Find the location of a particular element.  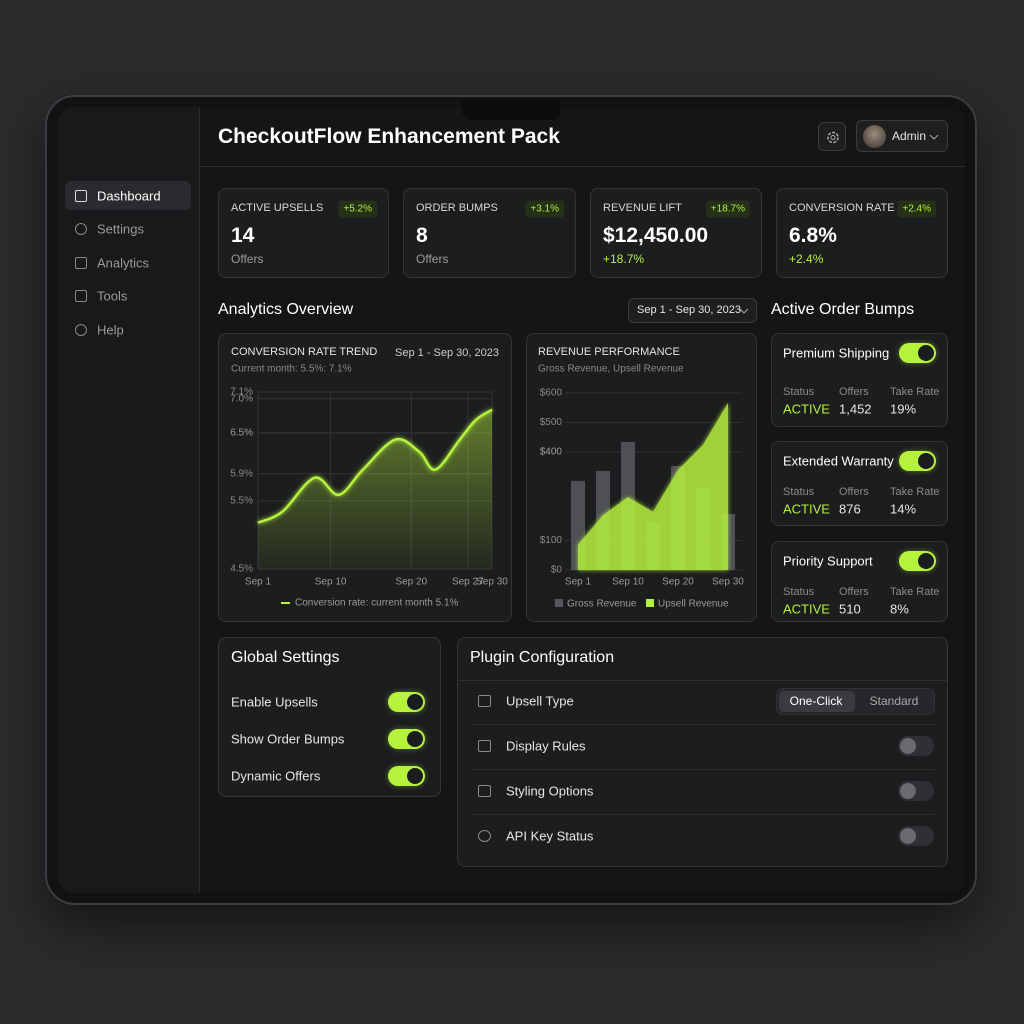

page-title: CheckoutFlow Enhancement Pack is located at coordinates (389, 136).